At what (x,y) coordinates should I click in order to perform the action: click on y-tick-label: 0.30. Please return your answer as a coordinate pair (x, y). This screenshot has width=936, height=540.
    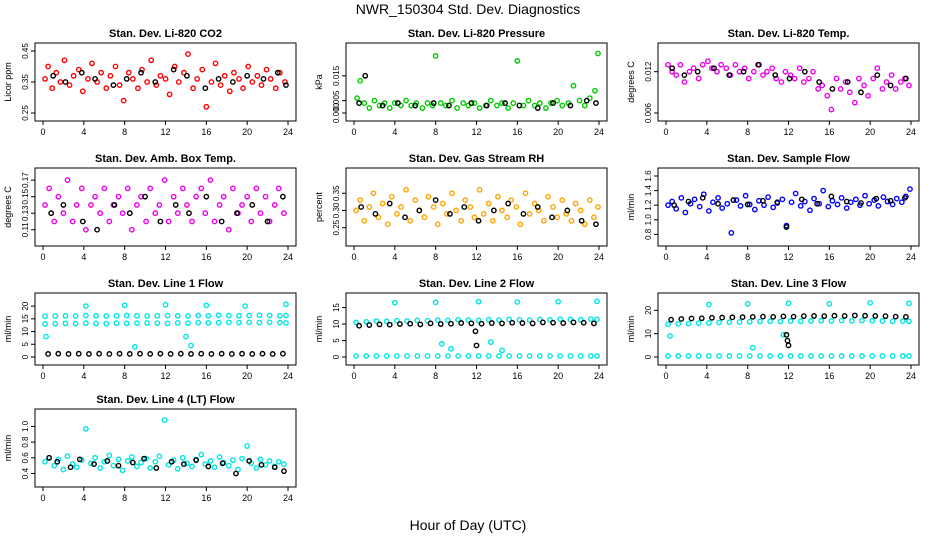
    Looking at the image, I should click on (336, 210).